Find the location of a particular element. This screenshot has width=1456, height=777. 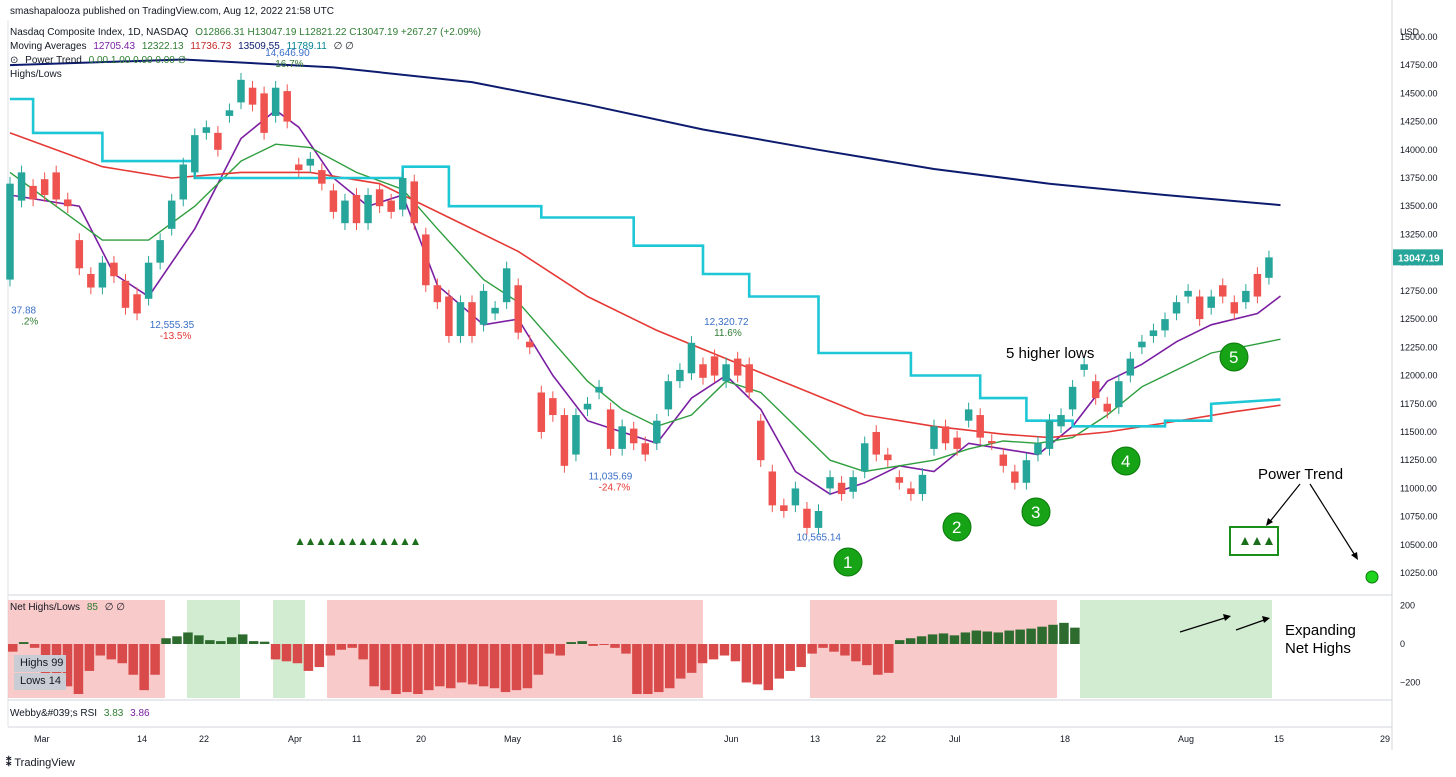

y-tick-label: 11750.00 is located at coordinates (1418, 404).